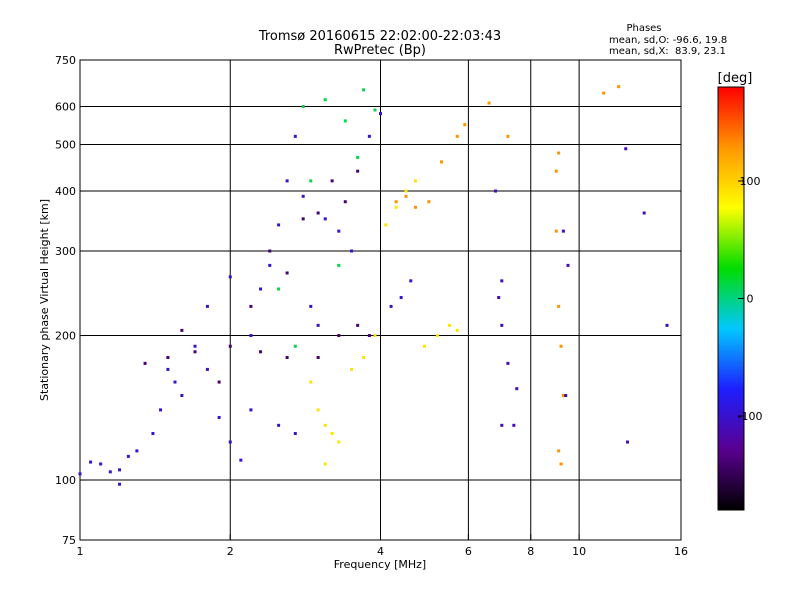  Describe the element at coordinates (379, 36) in the screenshot. I see `chart-title: Tromsø 20160615 22:02:00-22:03:43` at that location.